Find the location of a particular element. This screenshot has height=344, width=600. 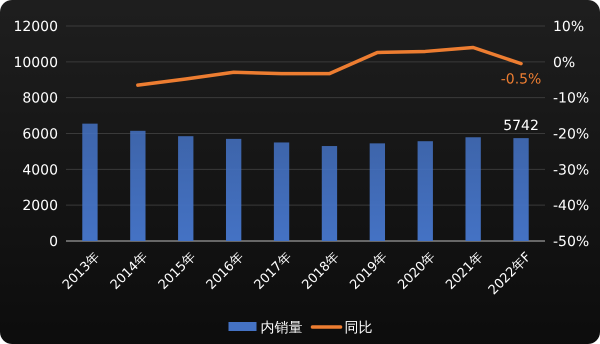

y-tick-label: 10000 is located at coordinates (35, 62).